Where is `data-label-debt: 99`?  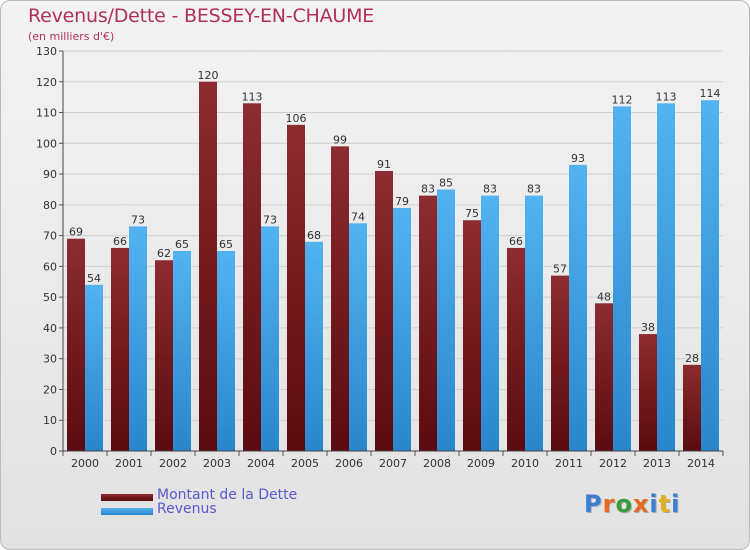
data-label-debt: 99 is located at coordinates (340, 139).